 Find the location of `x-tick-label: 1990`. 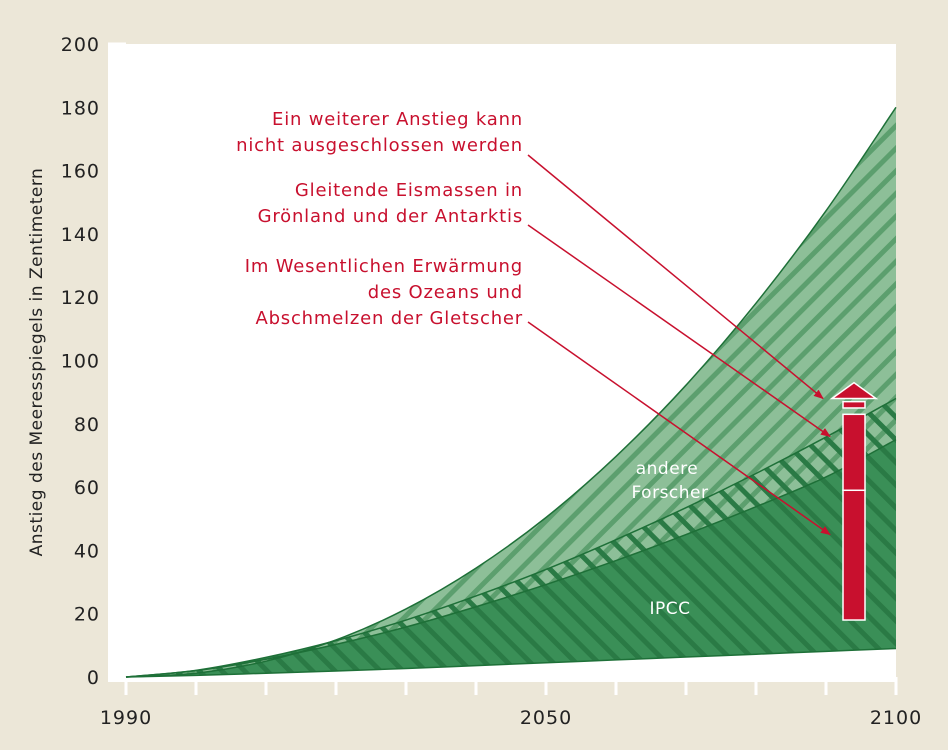

x-tick-label: 1990 is located at coordinates (126, 718).